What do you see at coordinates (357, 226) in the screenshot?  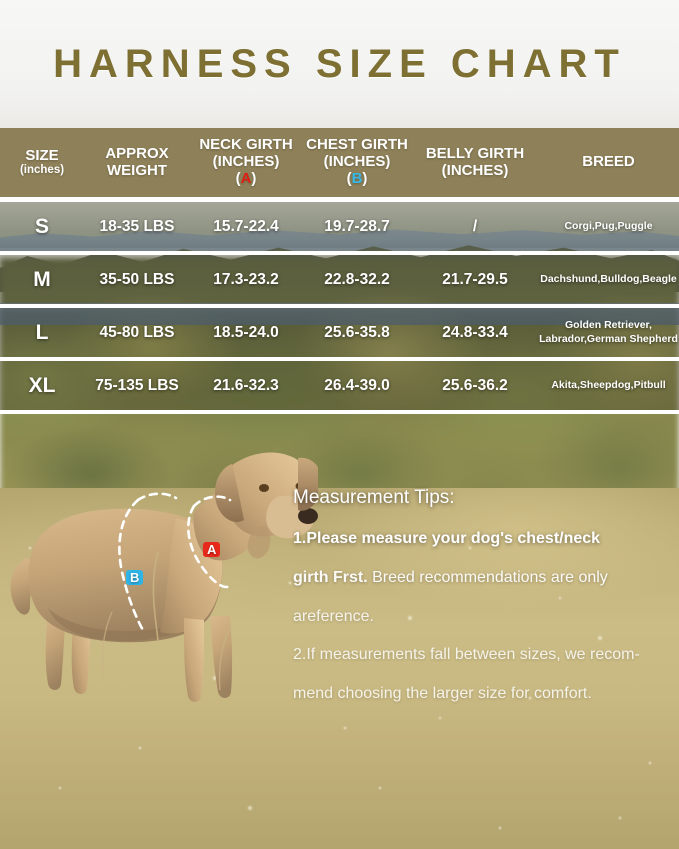 I see `row-chest-girth: 19.7-28.7` at bounding box center [357, 226].